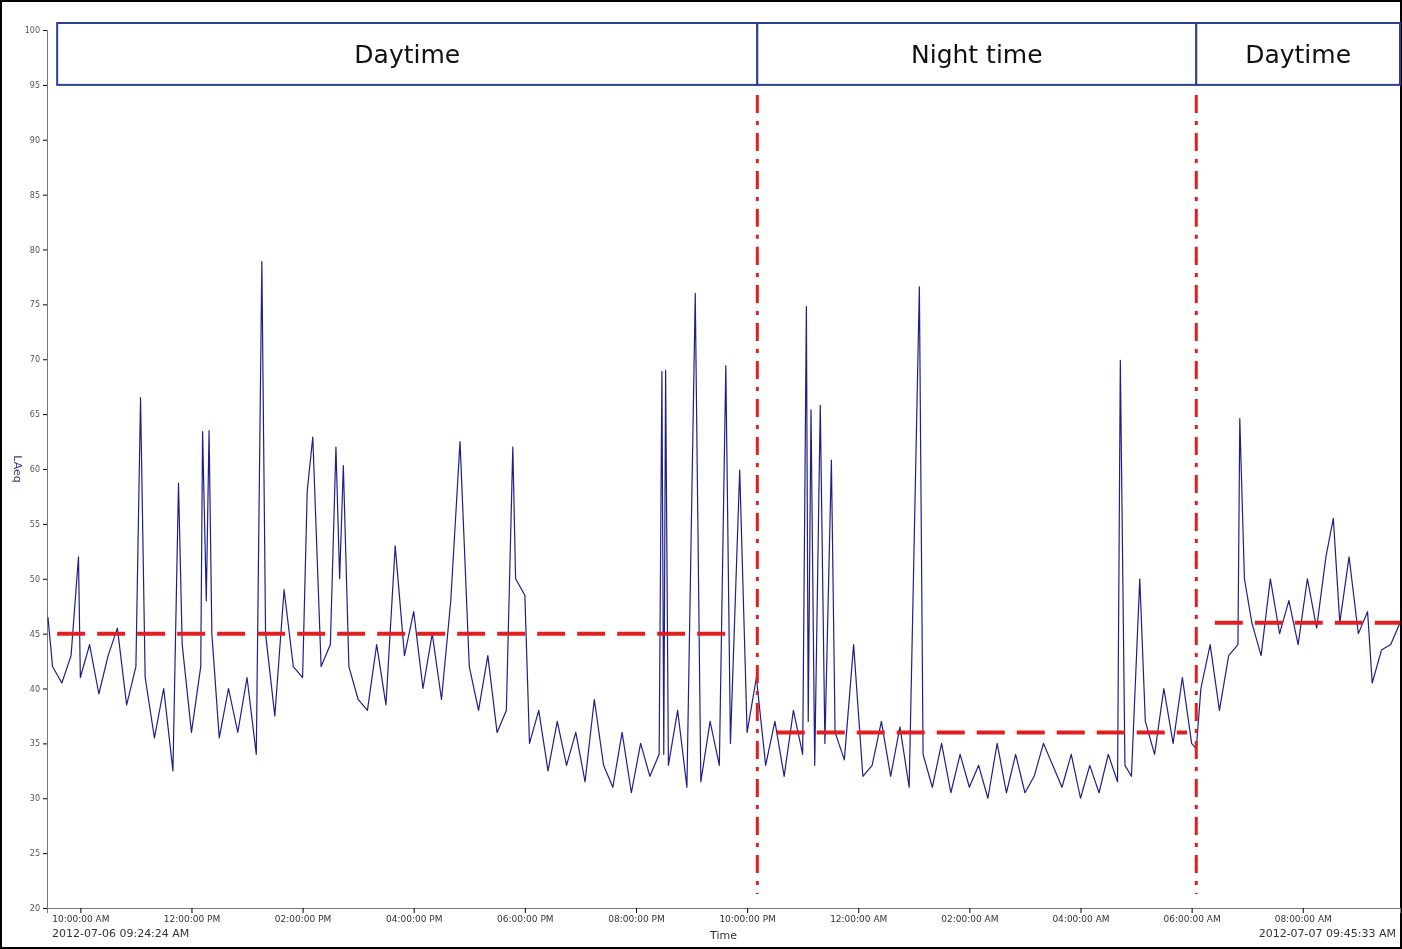 The image size is (1402, 949). What do you see at coordinates (34, 470) in the screenshot?
I see `y-tick-label: 60` at bounding box center [34, 470].